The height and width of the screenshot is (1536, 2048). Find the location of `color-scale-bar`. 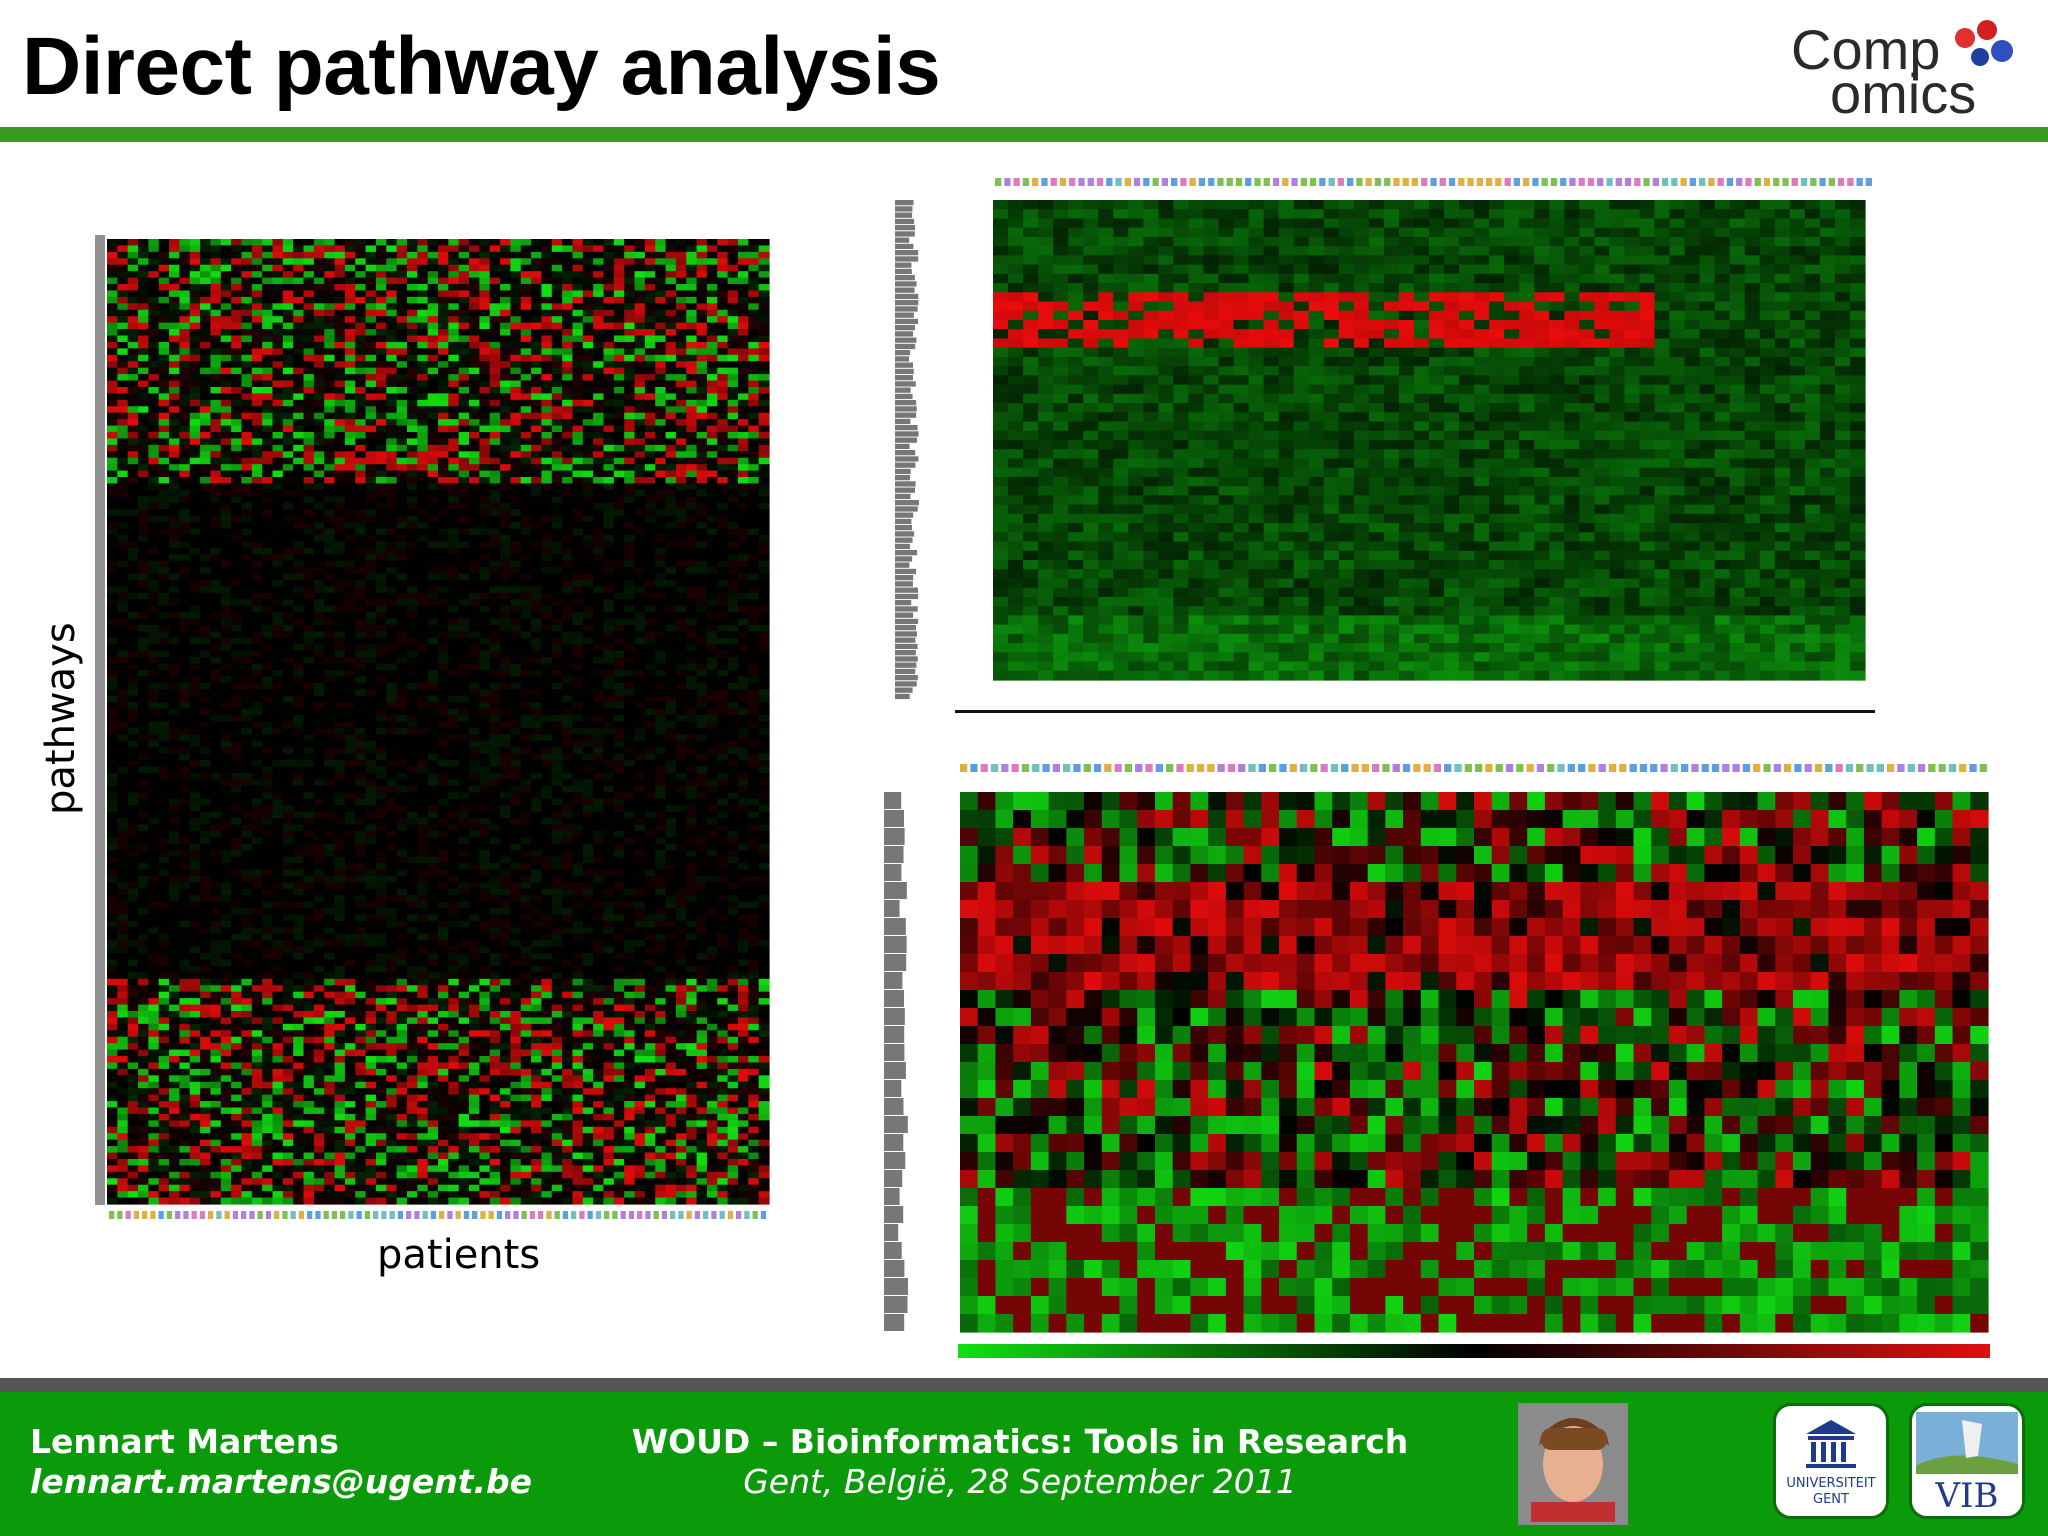

color-scale-bar is located at coordinates (1474, 1351).